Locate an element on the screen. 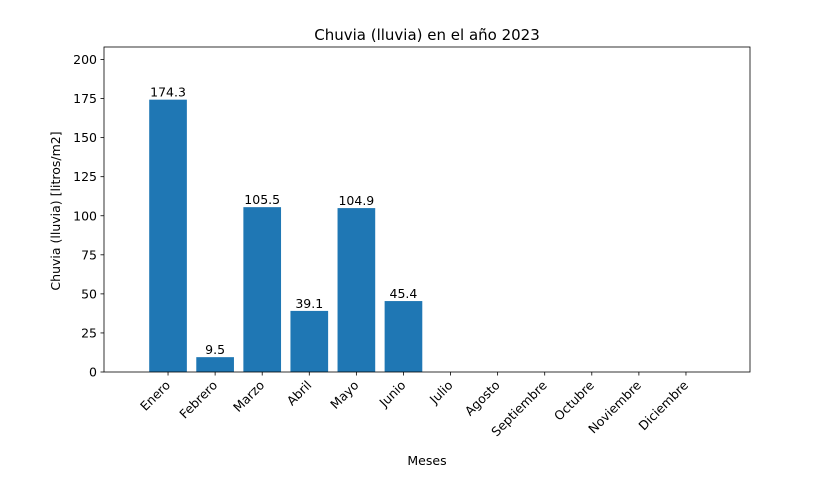  data-label-abril: 39.1 is located at coordinates (309, 303).